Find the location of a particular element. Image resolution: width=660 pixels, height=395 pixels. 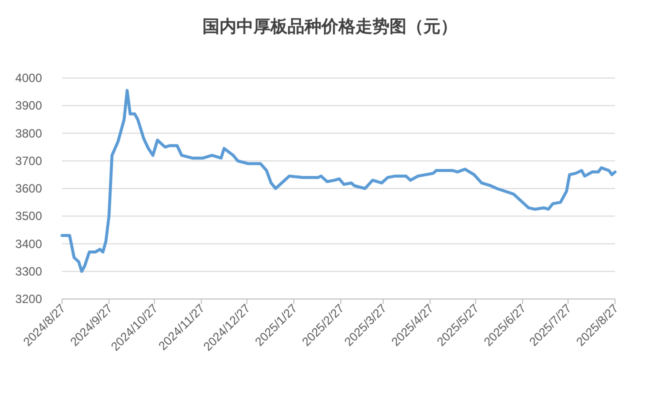

ytick: 3400 is located at coordinates (28, 243).